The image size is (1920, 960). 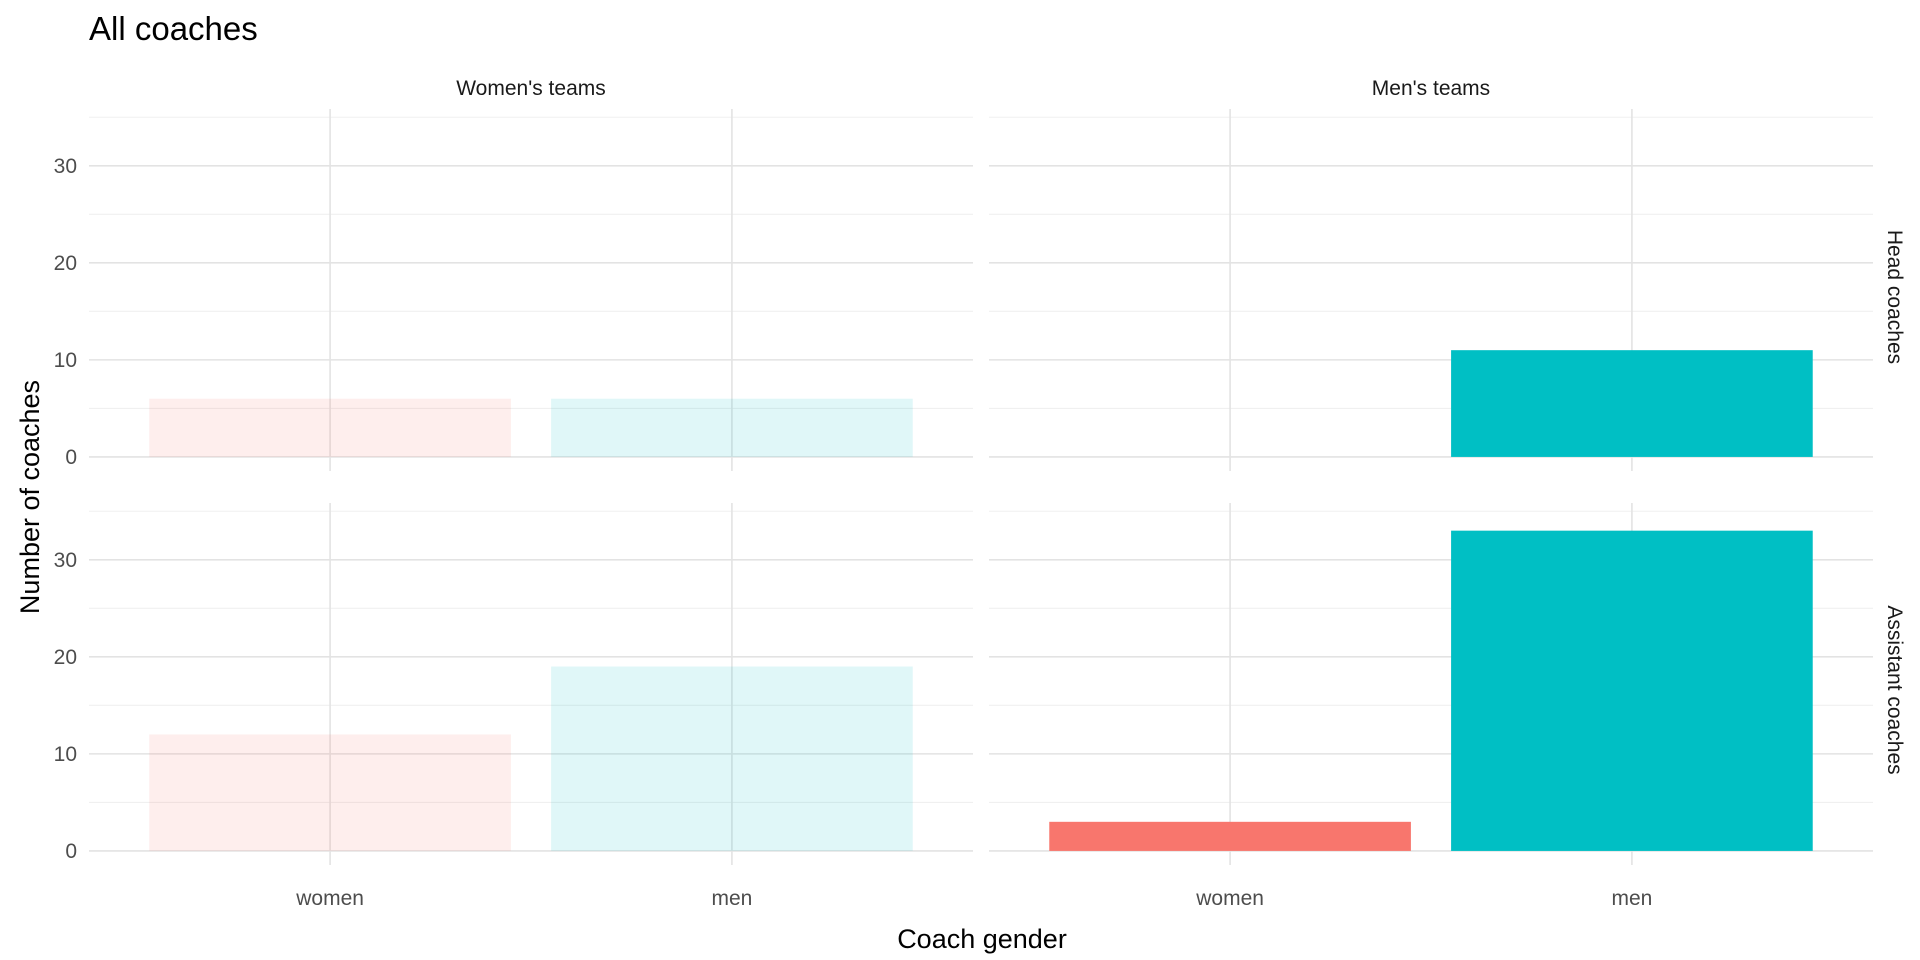 What do you see at coordinates (531, 88) in the screenshot?
I see `strip-label-womens-teams: Women's teams` at bounding box center [531, 88].